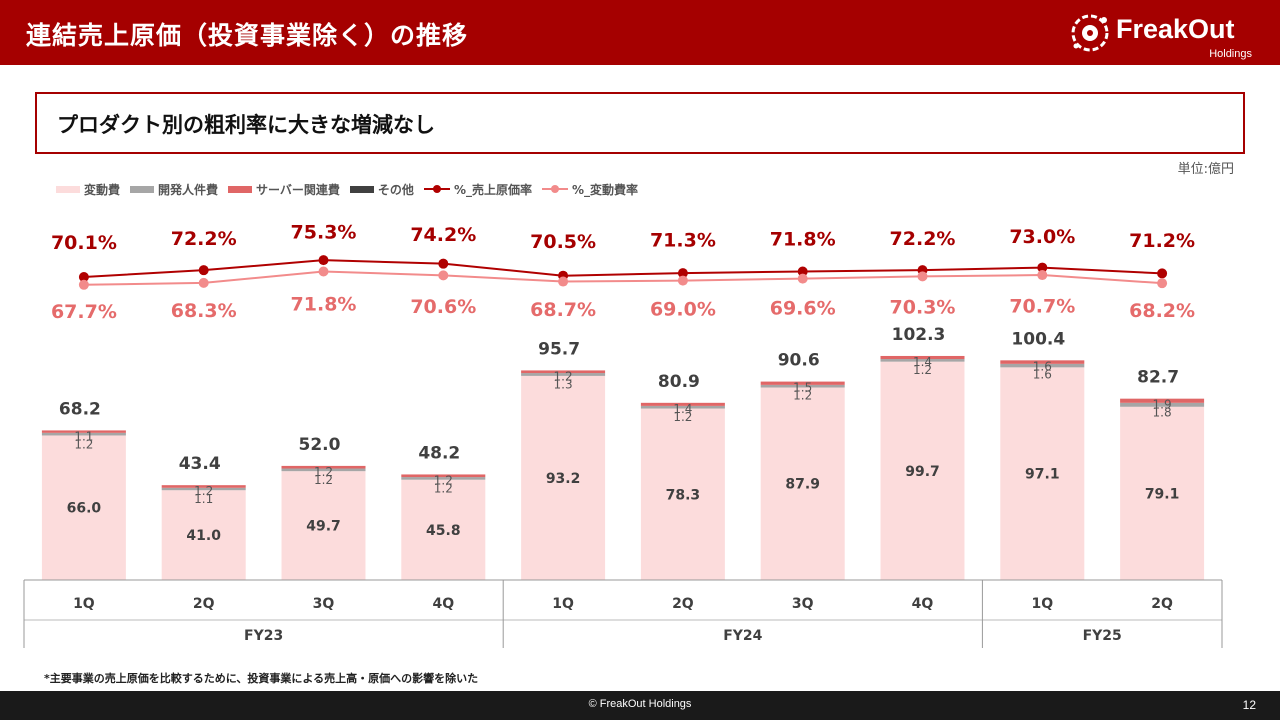  Describe the element at coordinates (803, 309) in the screenshot. I see `rate-label: 69.6%` at that location.